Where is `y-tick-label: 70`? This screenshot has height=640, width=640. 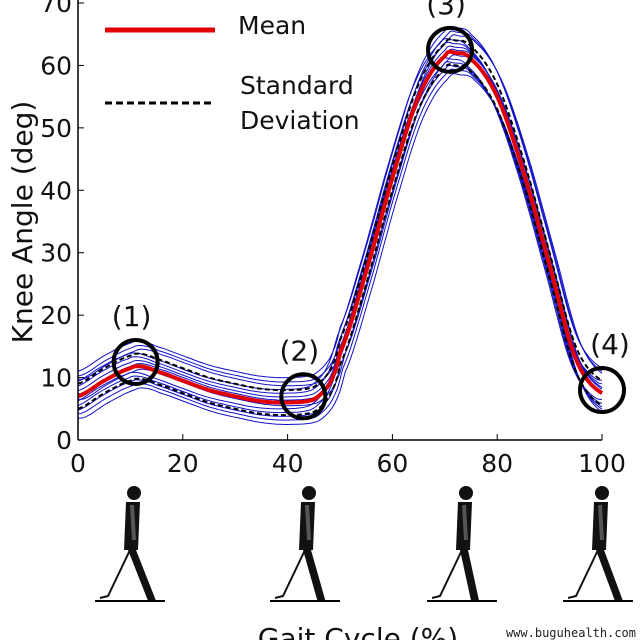
y-tick-label: 70 is located at coordinates (56, 9).